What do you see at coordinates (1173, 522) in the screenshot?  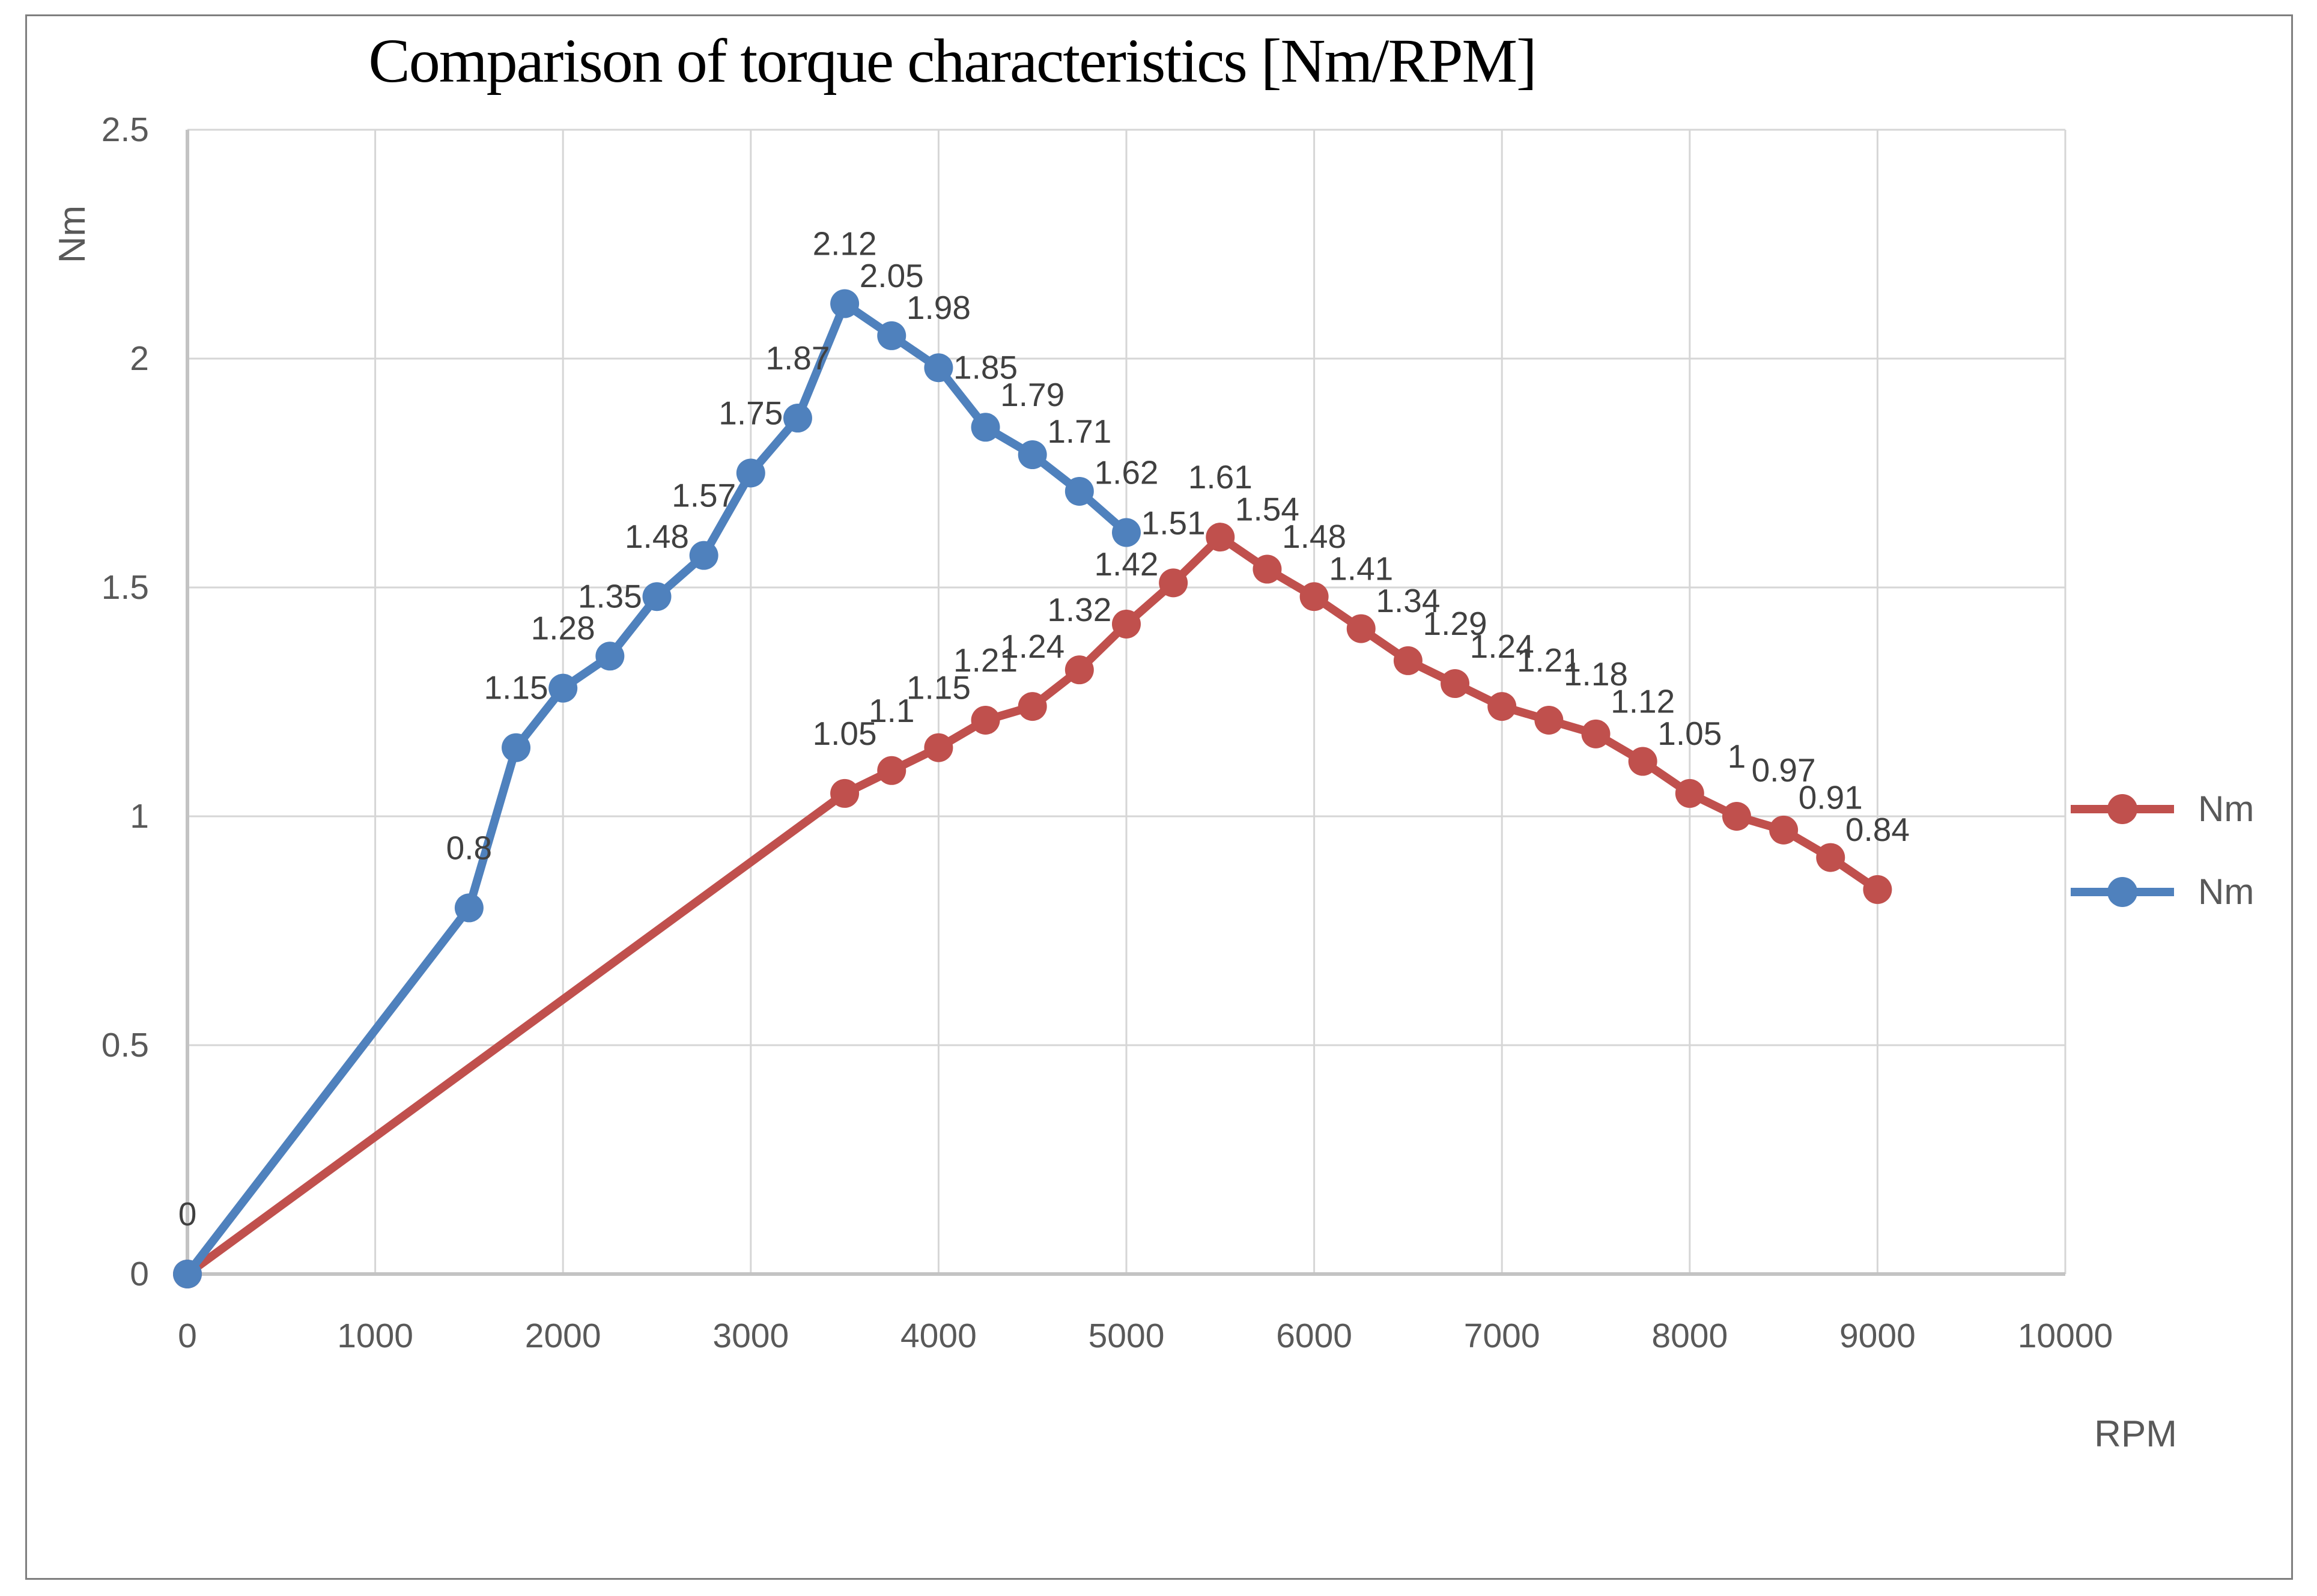 I see `data-label: 1.51` at bounding box center [1173, 522].